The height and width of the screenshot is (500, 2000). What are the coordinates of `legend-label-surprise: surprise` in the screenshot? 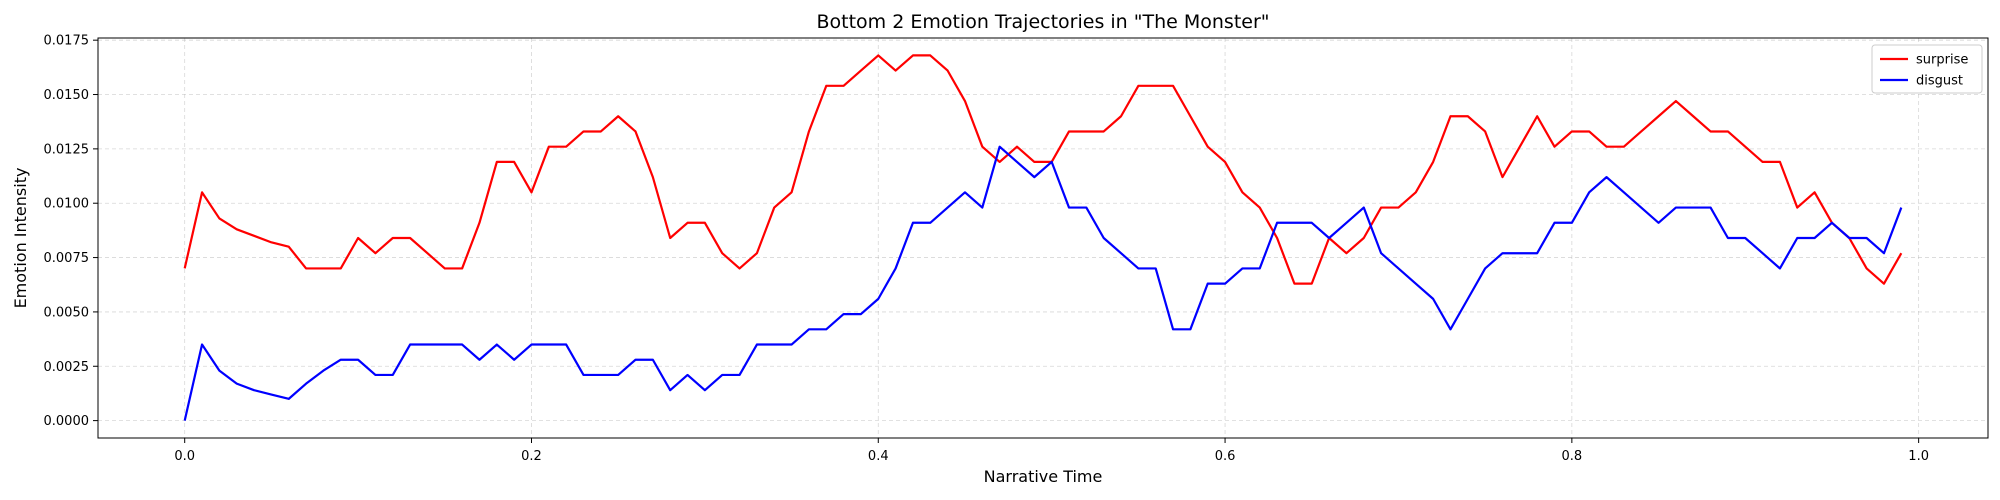 It's located at (1942, 60).